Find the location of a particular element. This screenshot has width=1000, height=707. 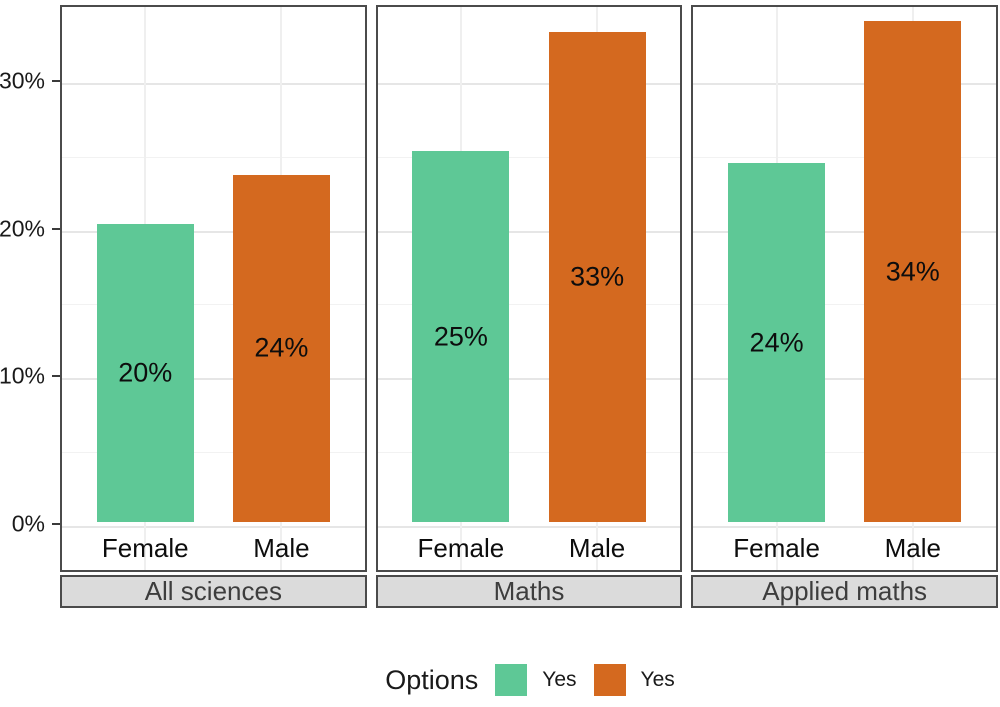

bar-female-facet2 is located at coordinates (776, 342).